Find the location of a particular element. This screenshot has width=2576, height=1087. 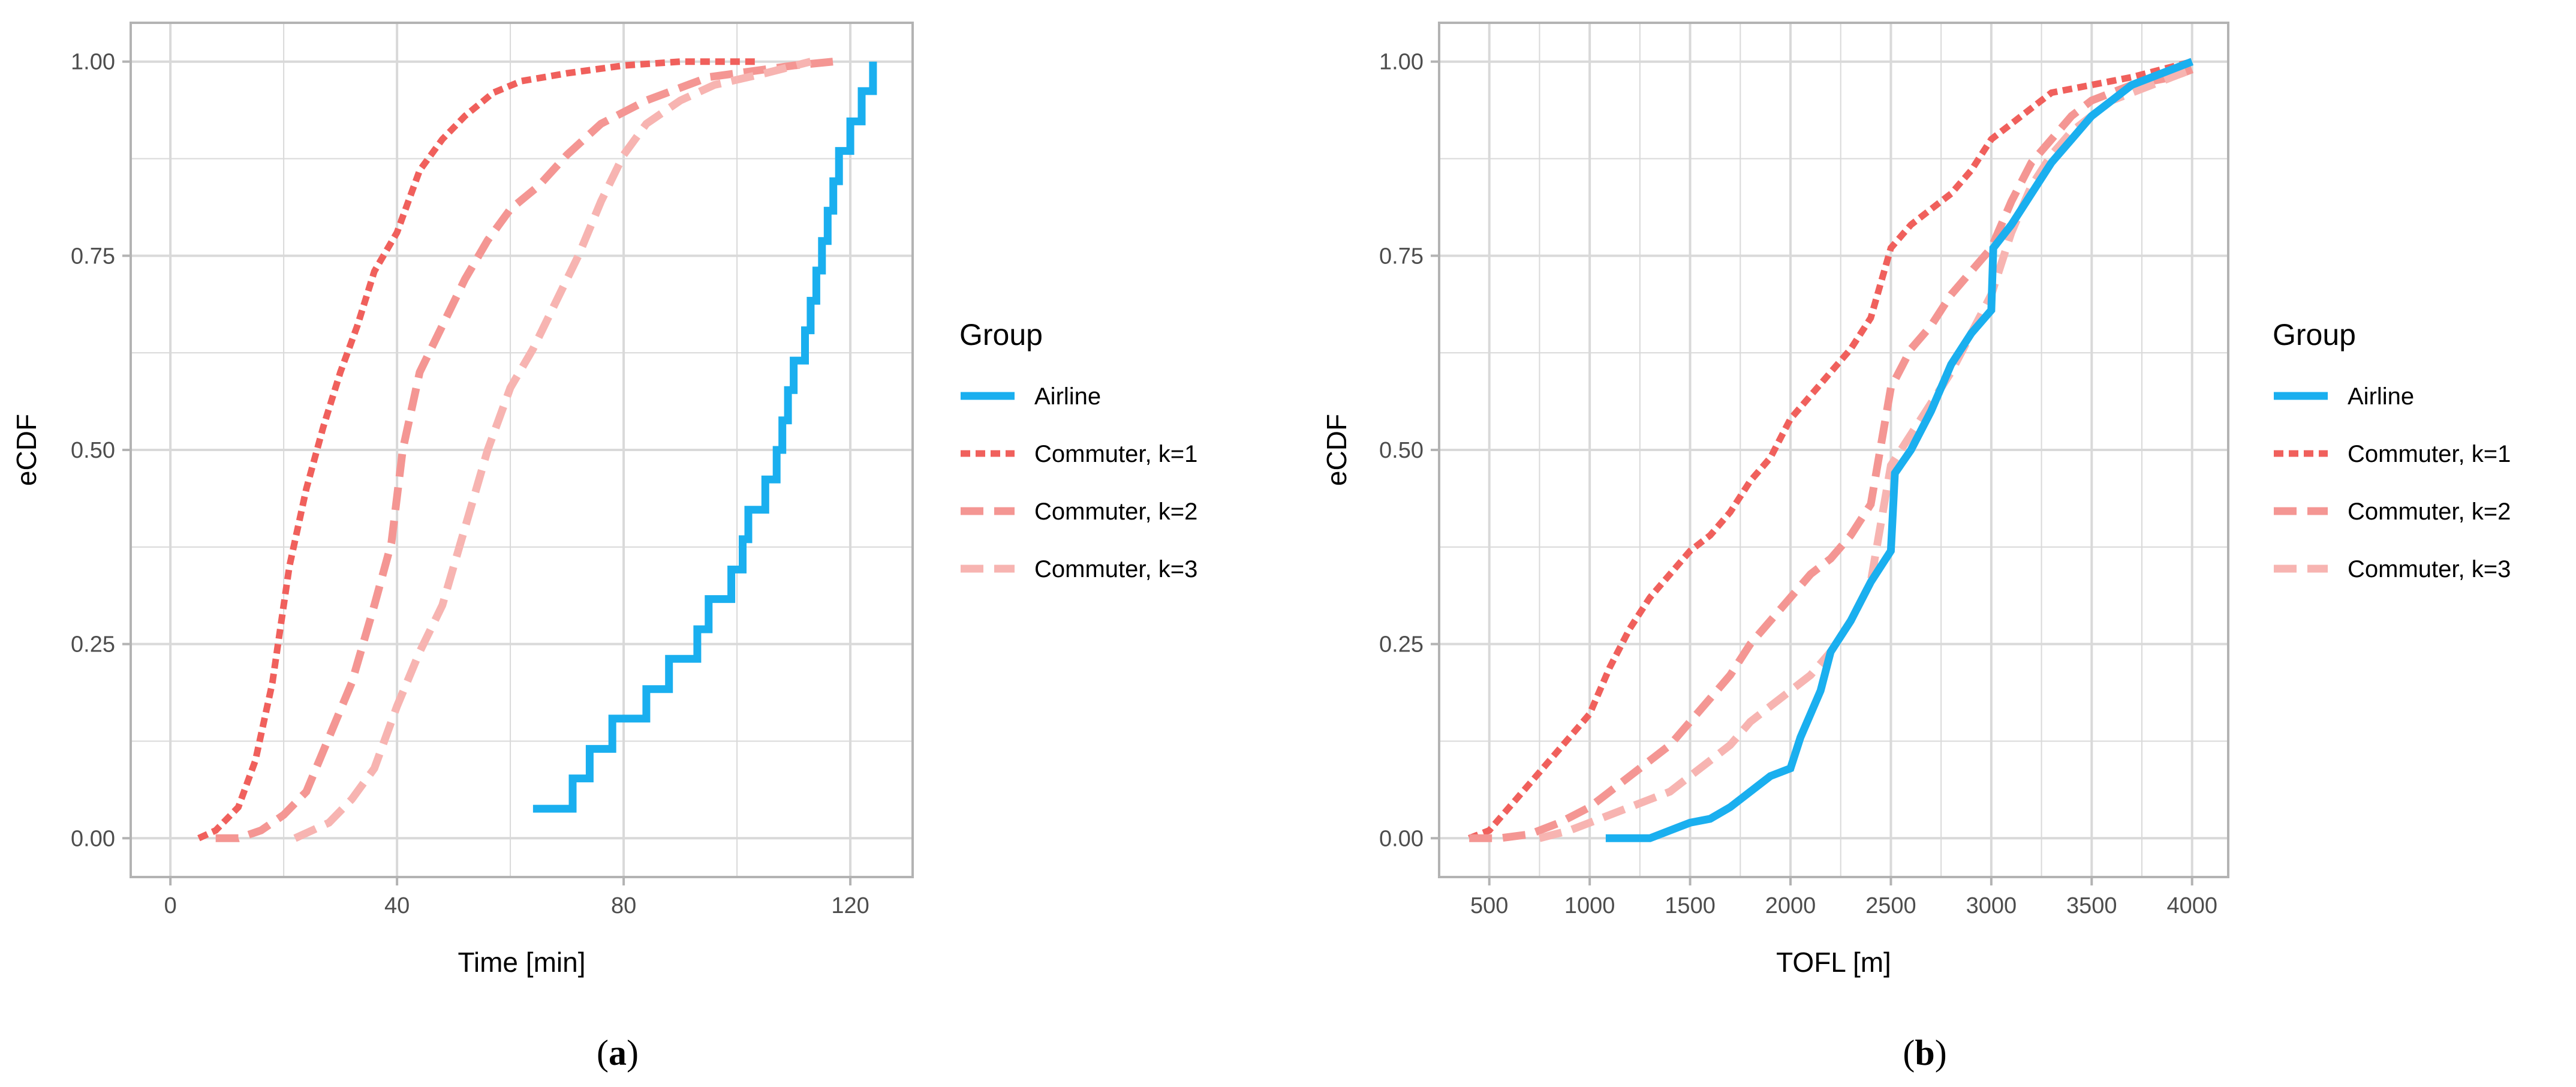

x-tick-label: 80 is located at coordinates (624, 905).